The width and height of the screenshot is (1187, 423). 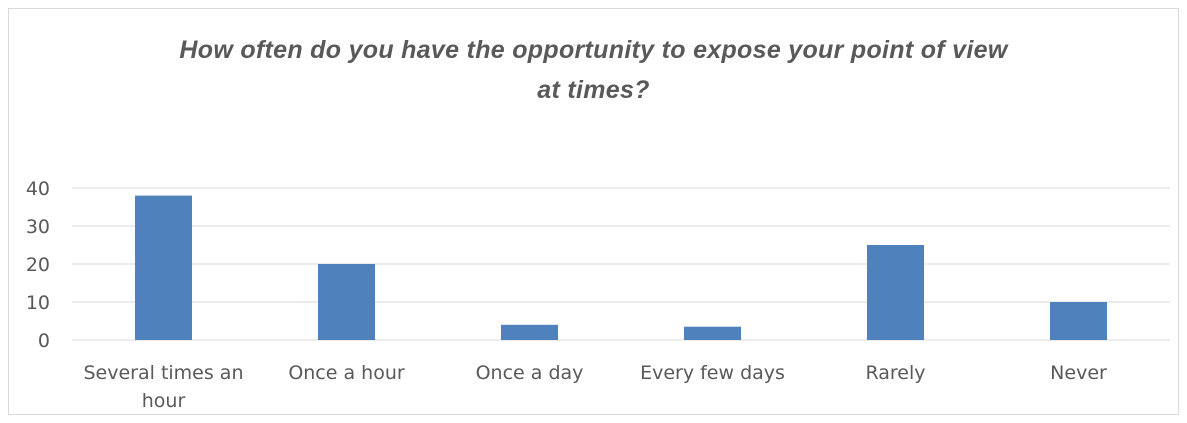 I want to click on x-category-label: Rarely, so click(x=895, y=373).